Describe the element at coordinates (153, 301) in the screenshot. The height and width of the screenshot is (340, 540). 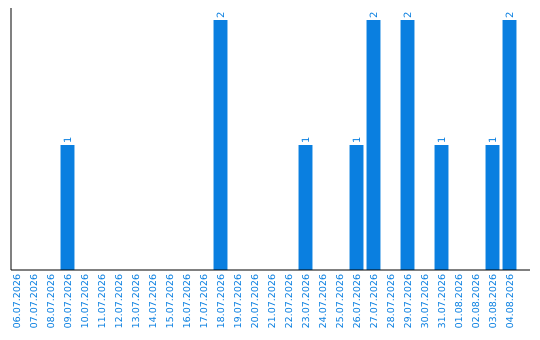
I see `x-tick-label: 14.07.2026` at that location.